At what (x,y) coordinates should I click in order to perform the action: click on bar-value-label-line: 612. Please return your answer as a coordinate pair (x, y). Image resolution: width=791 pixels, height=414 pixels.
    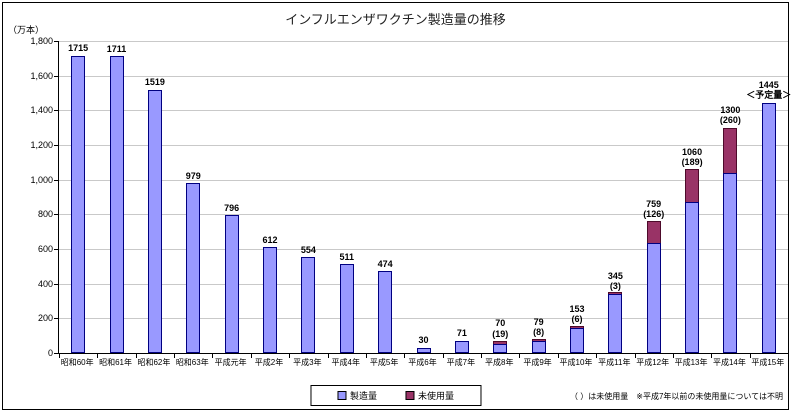
    Looking at the image, I should click on (270, 239).